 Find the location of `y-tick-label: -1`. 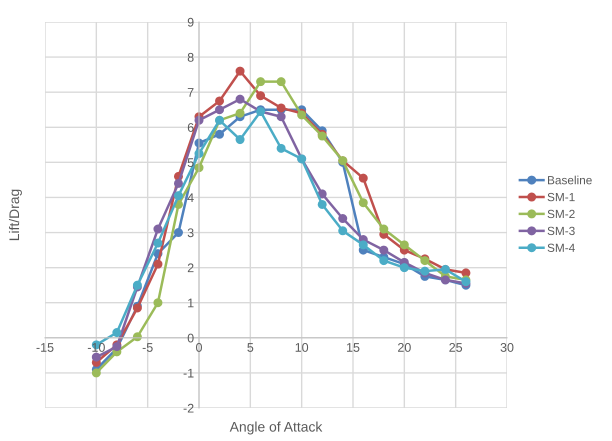

y-tick-label: -1 is located at coordinates (189, 373).